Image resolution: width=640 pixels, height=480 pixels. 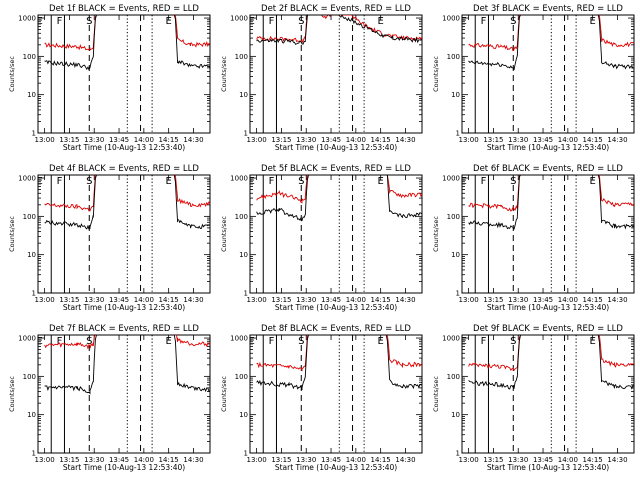 What do you see at coordinates (336, 329) in the screenshot?
I see `chart-title: Det 8f BLACK = Events, RED = LLD` at bounding box center [336, 329].